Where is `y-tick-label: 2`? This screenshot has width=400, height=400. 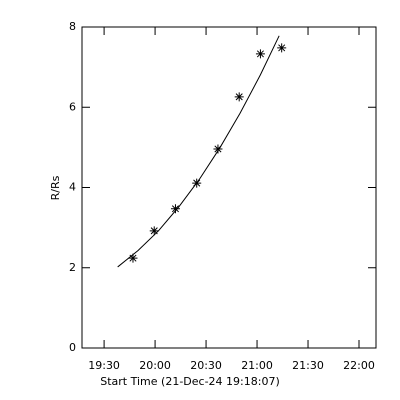 y-tick-label: 2 is located at coordinates (72, 267).